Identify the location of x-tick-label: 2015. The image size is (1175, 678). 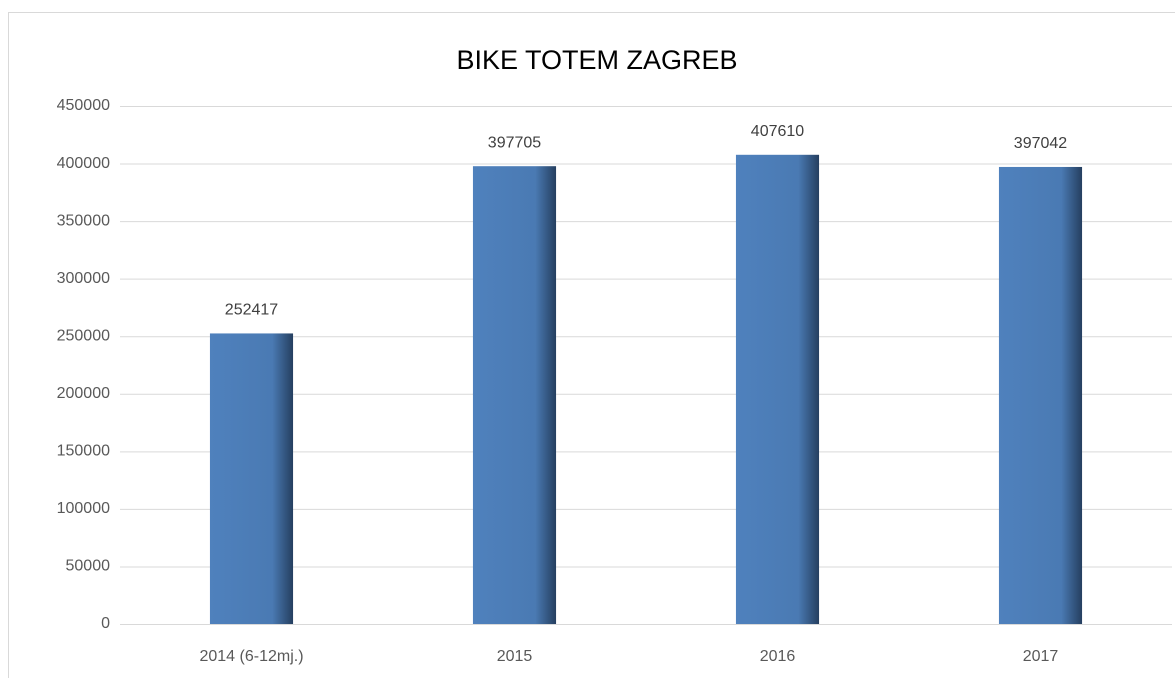
(515, 656).